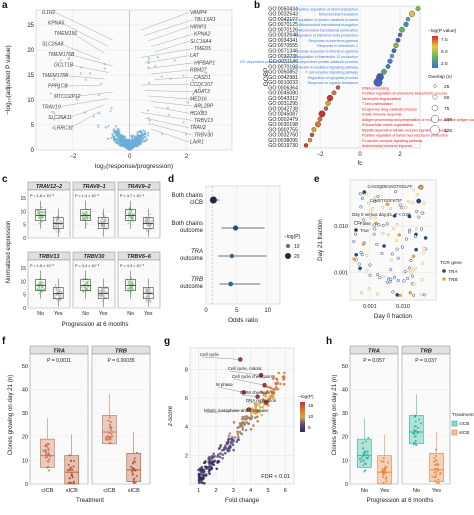 Image resolution: width=474 pixels, height=515 pixels. Describe the element at coordinates (25, 390) in the screenshot. I see `y-tick-label: 40` at that location.